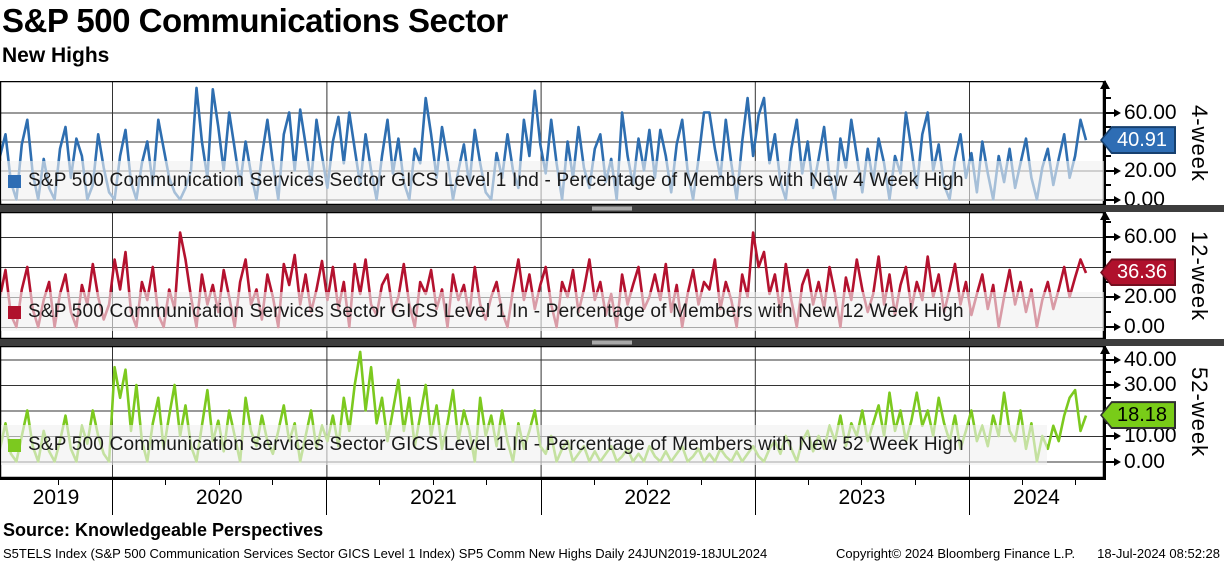  I want to click on badge-shape: 18.18, so click(1138, 415).